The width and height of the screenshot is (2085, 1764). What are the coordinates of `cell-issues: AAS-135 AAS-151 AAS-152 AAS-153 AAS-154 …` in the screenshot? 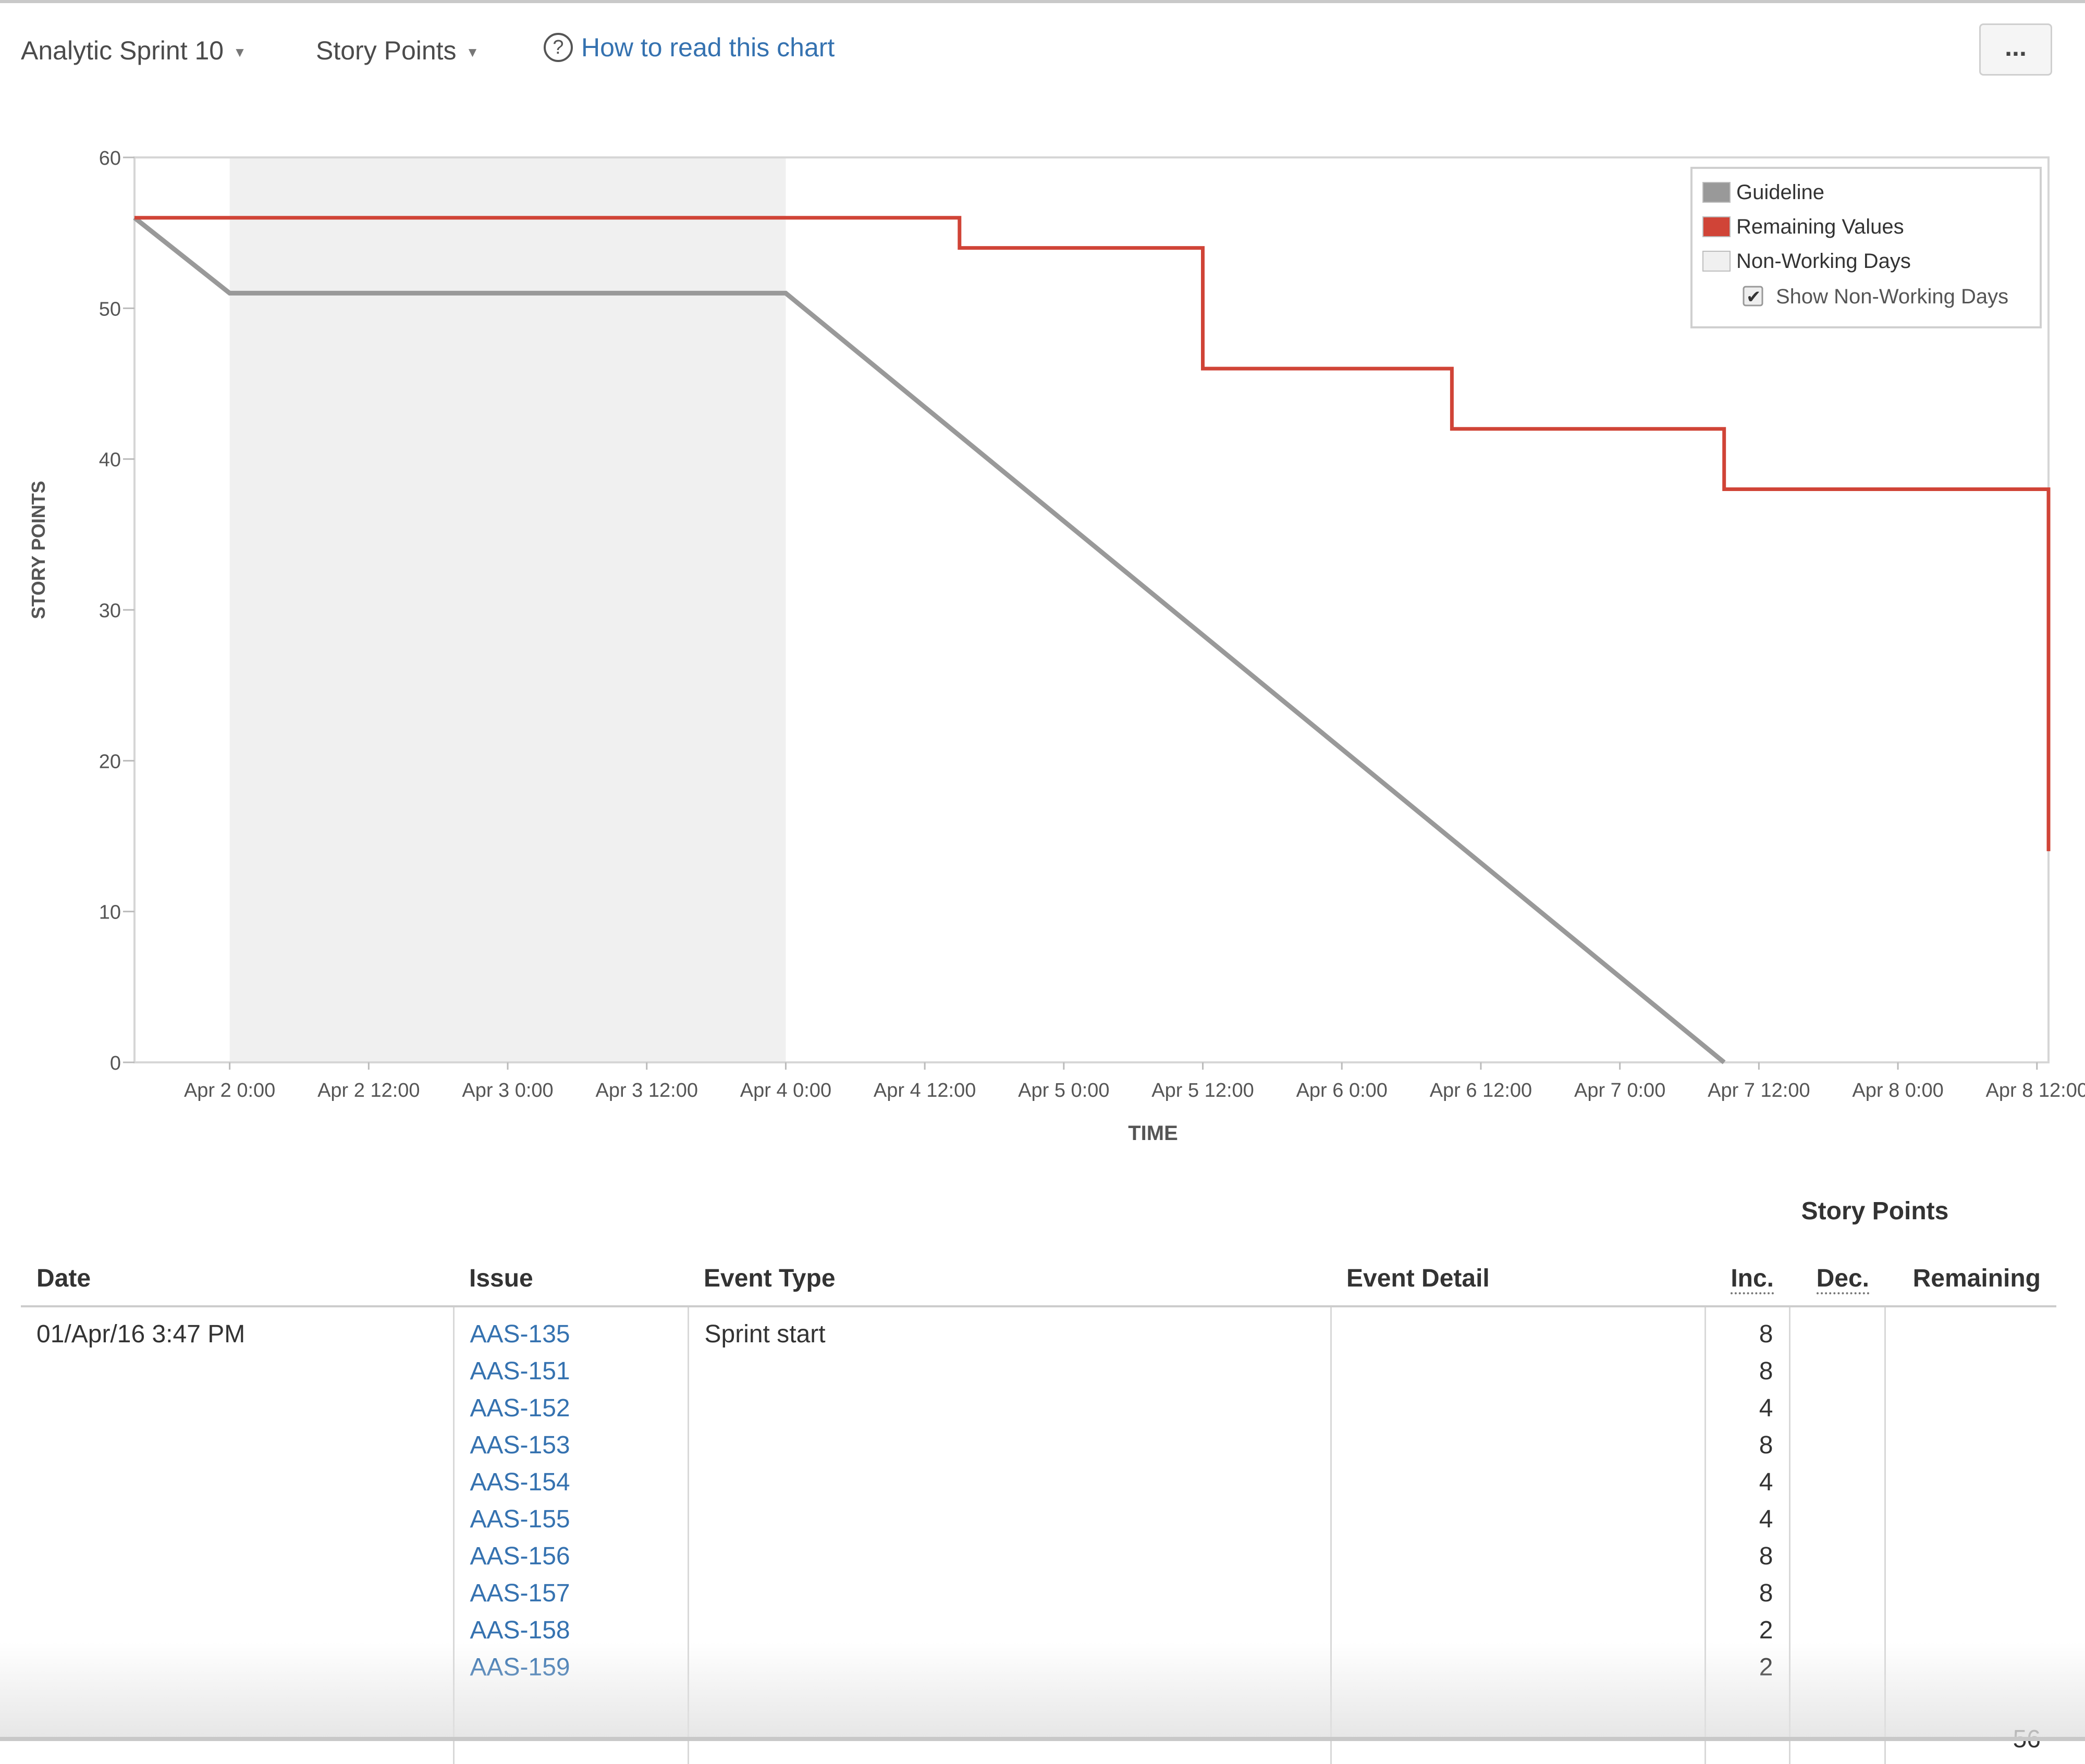 It's located at (570, 1535).